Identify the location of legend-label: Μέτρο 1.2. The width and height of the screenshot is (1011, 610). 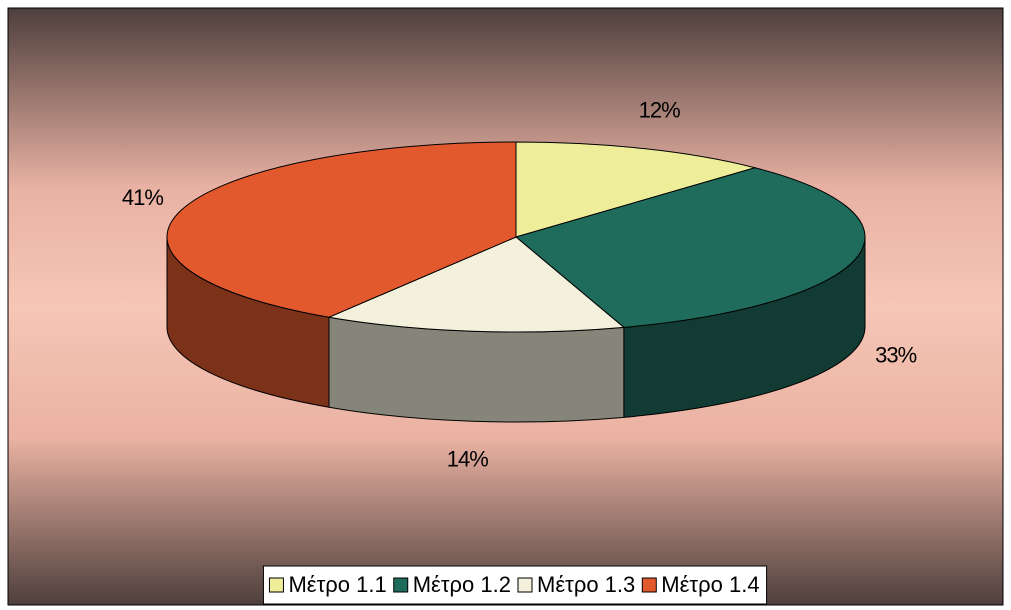
(462, 584).